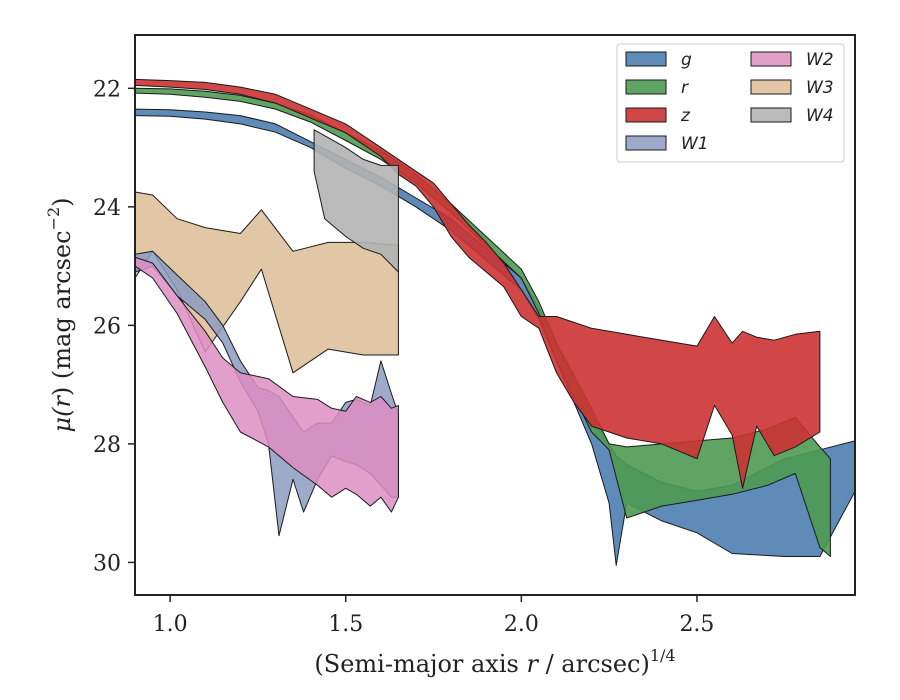 The height and width of the screenshot is (700, 900). I want to click on x-tick-label: 1.5, so click(345, 624).